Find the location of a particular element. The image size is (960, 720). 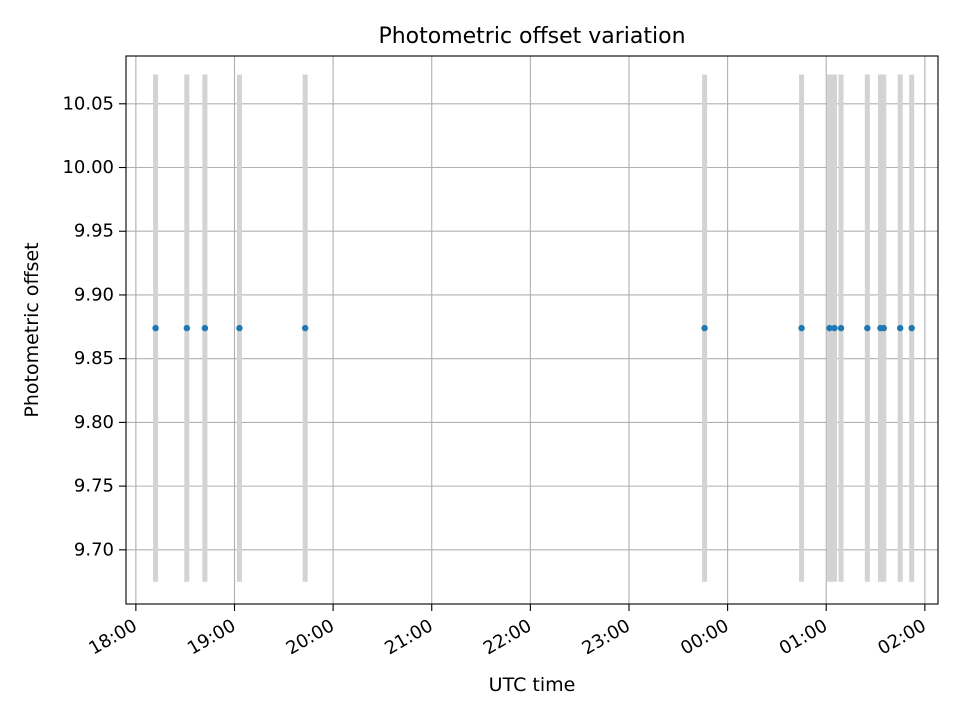

x-axis-label: UTC time is located at coordinates (532, 685).